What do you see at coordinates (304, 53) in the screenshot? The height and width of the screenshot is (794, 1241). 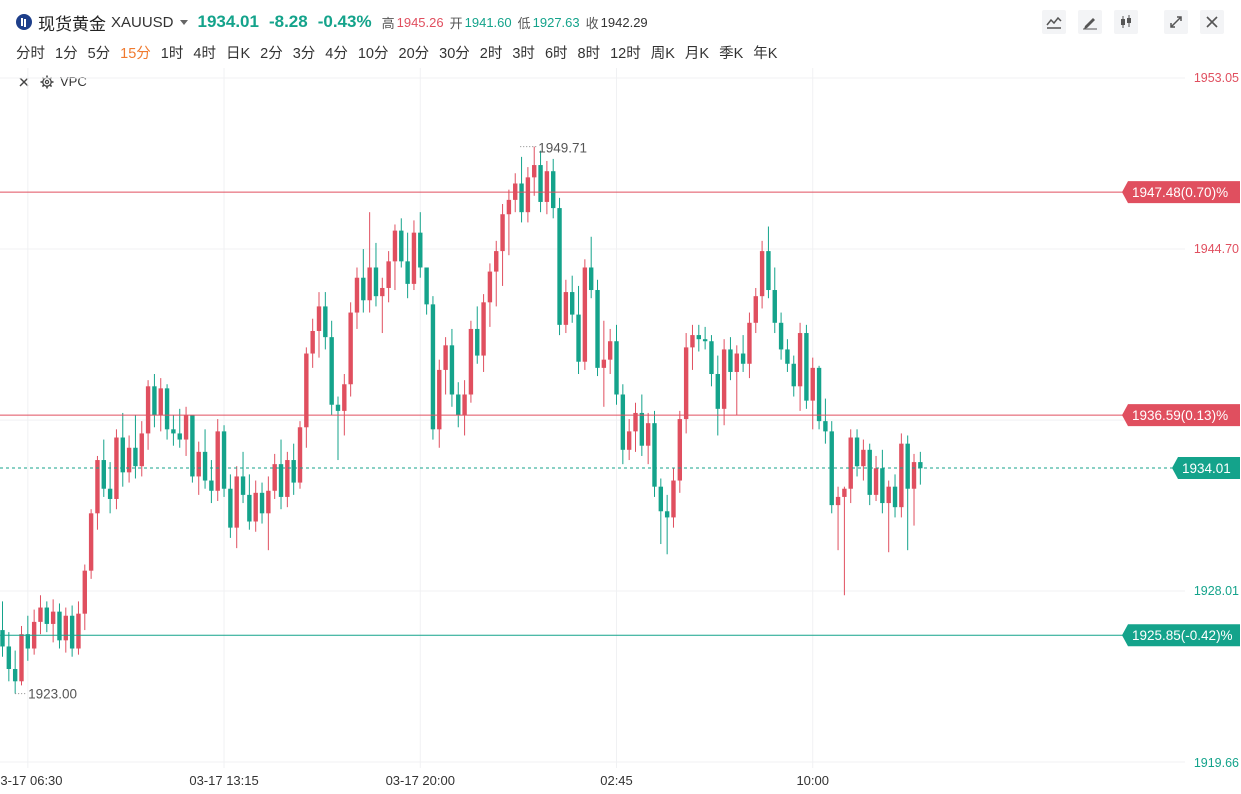 I see `timeframe-tab: 3分` at bounding box center [304, 53].